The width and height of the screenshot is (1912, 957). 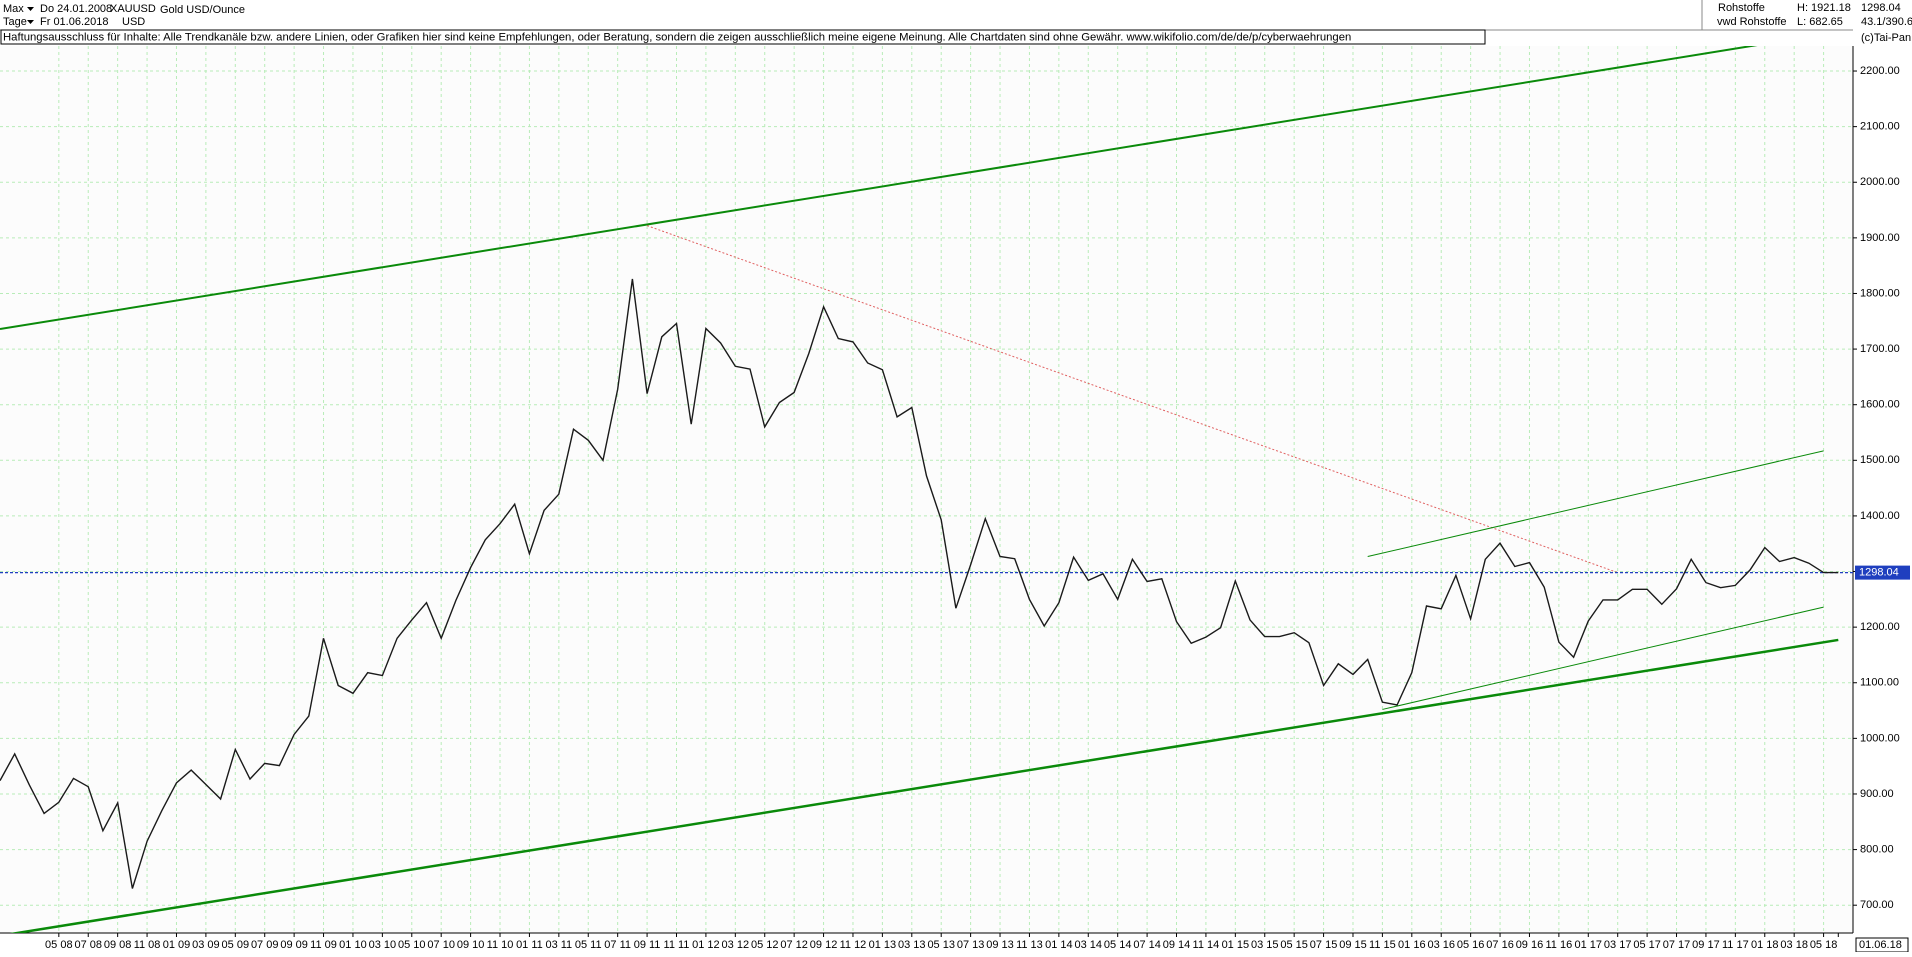 What do you see at coordinates (133, 22) in the screenshot?
I see `currency: USD` at bounding box center [133, 22].